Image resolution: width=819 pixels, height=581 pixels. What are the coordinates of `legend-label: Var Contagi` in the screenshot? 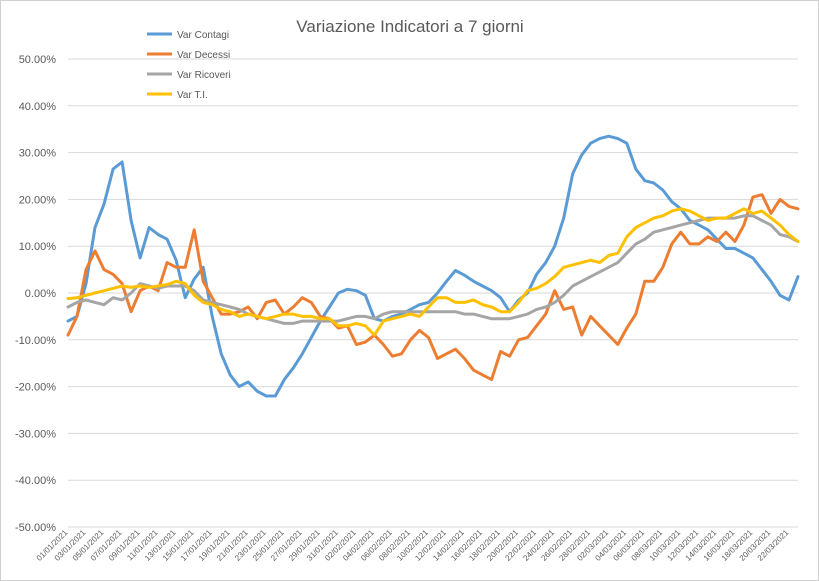 It's located at (203, 35).